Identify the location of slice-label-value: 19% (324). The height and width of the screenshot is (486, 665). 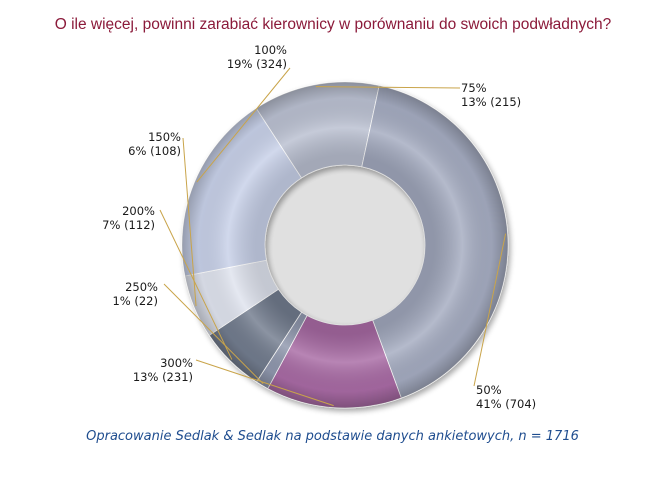
(257, 64).